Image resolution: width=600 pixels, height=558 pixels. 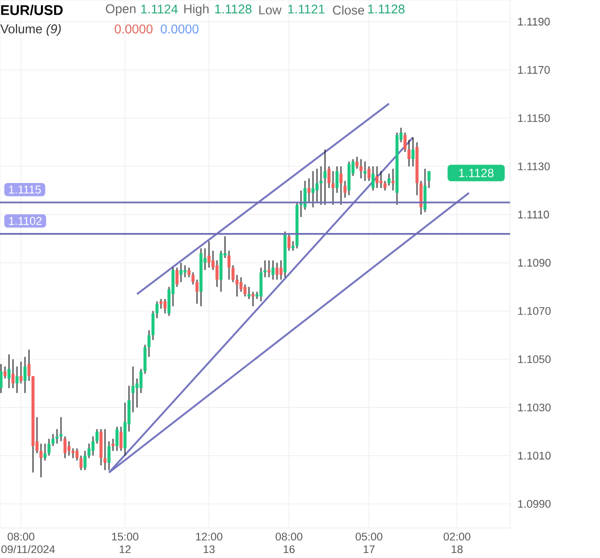 What do you see at coordinates (534, 262) in the screenshot?
I see `y-tick-label: 1.1090` at bounding box center [534, 262].